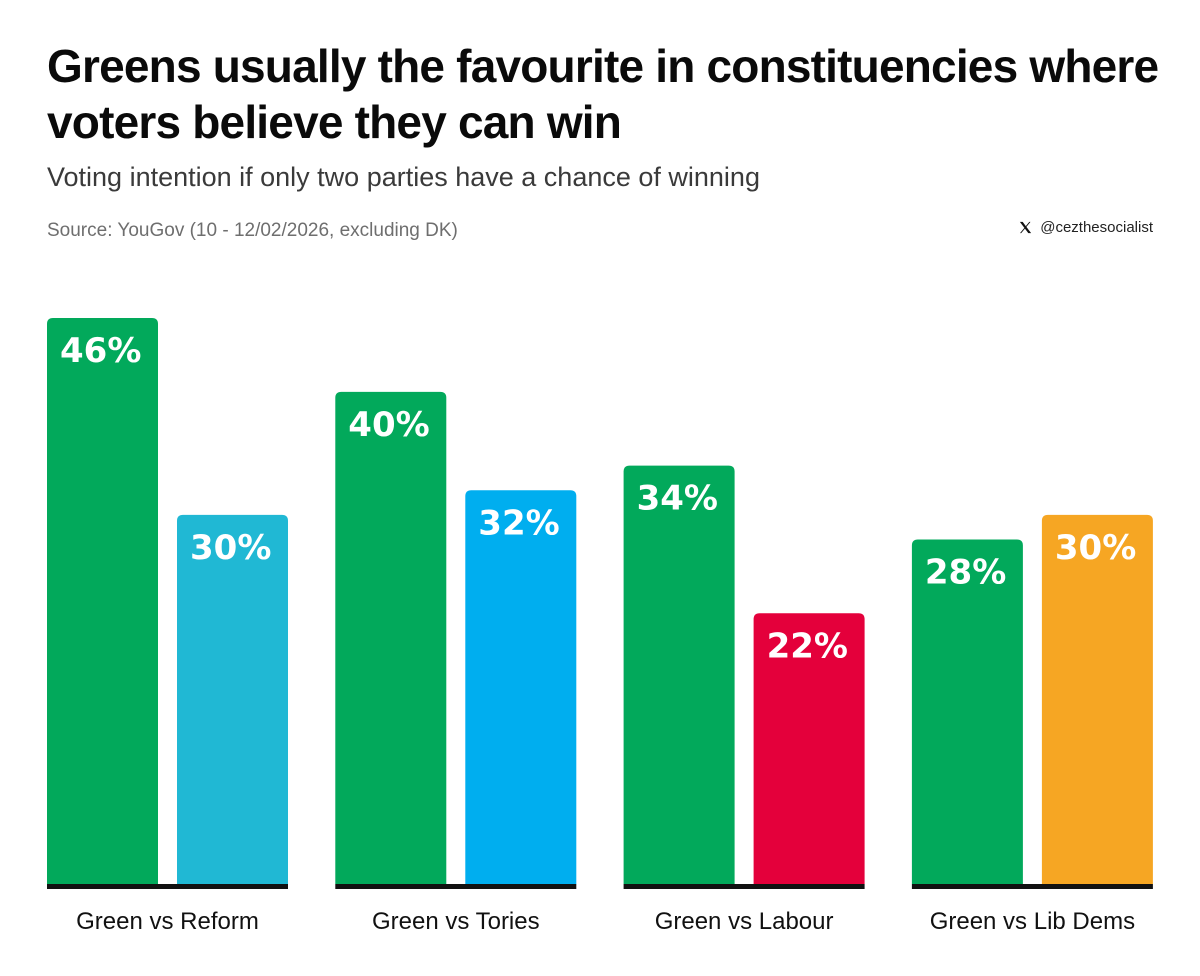 This screenshot has width=1200, height=976. What do you see at coordinates (809, 748) in the screenshot?
I see `bar-green-vs-labour-labour` at bounding box center [809, 748].